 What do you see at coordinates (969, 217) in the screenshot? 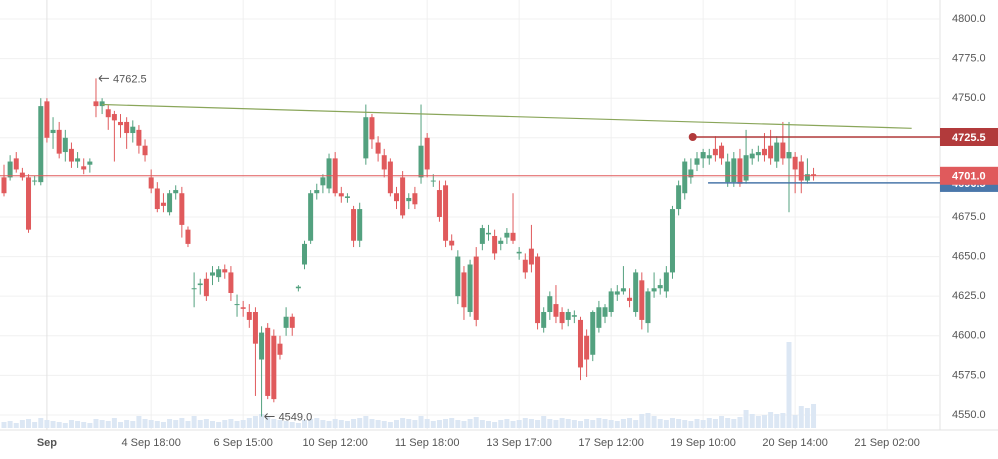
I see `y-tick-label: 4675.0` at bounding box center [969, 217].